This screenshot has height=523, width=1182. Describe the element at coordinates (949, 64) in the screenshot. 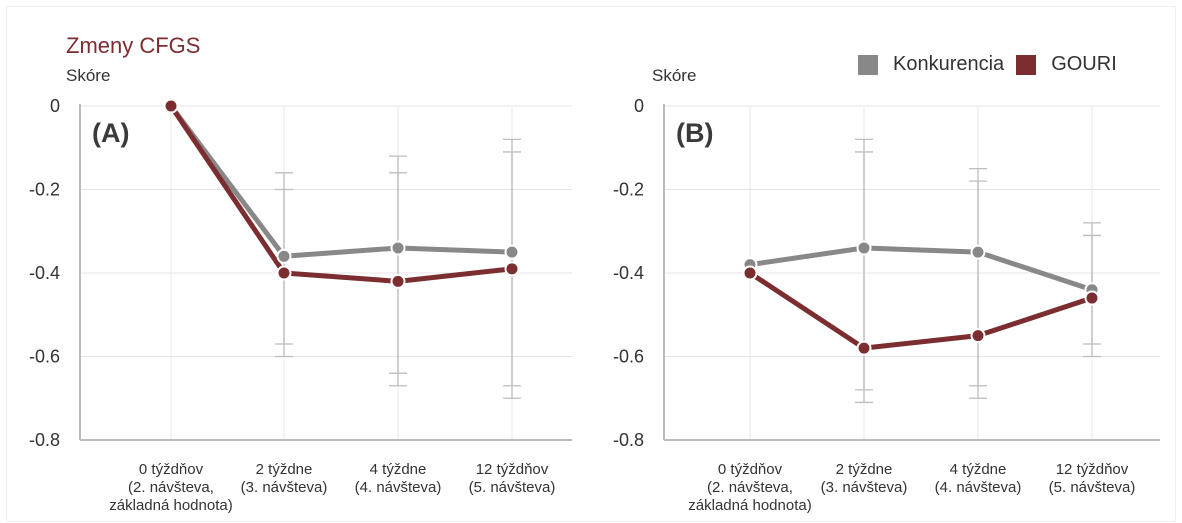

I see `legend-label-konkurencia: Konkurencia` at that location.